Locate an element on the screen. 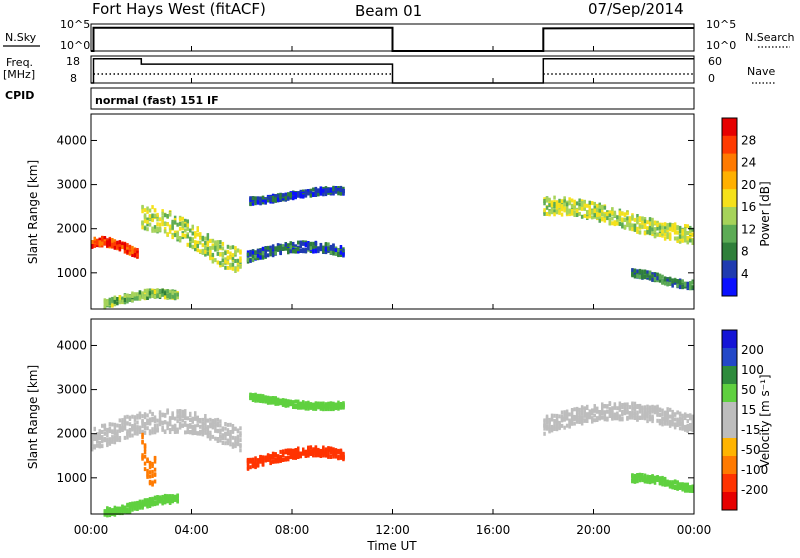  x-tick-label: 16:00 is located at coordinates (493, 530).